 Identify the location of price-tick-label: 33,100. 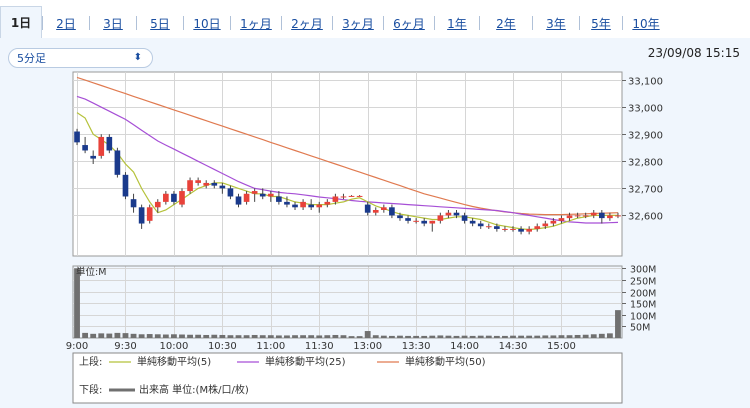
(645, 82).